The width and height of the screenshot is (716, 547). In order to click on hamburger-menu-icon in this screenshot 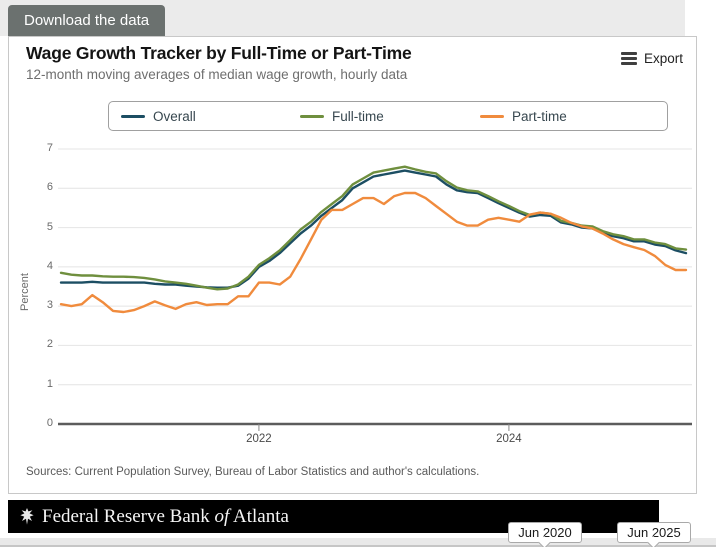, I will do `click(628, 58)`.